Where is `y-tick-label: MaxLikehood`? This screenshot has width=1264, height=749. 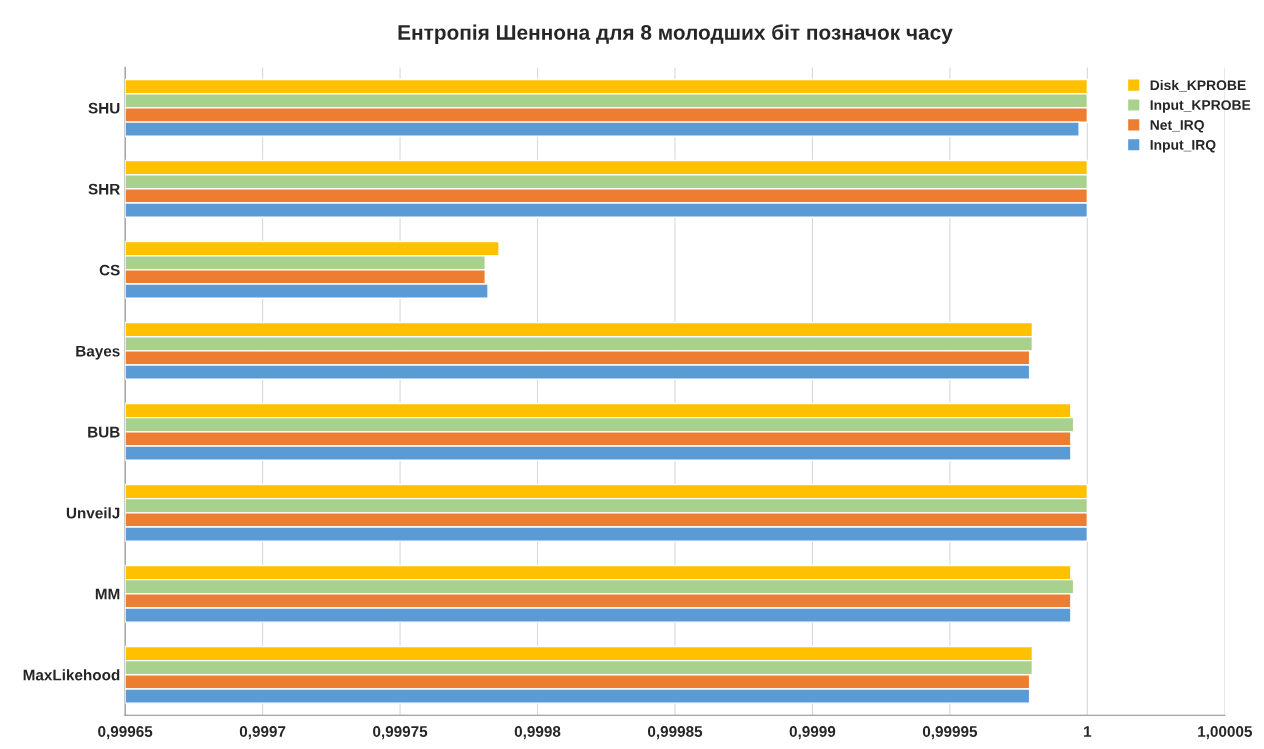 y-tick-label: MaxLikehood is located at coordinates (71, 675).